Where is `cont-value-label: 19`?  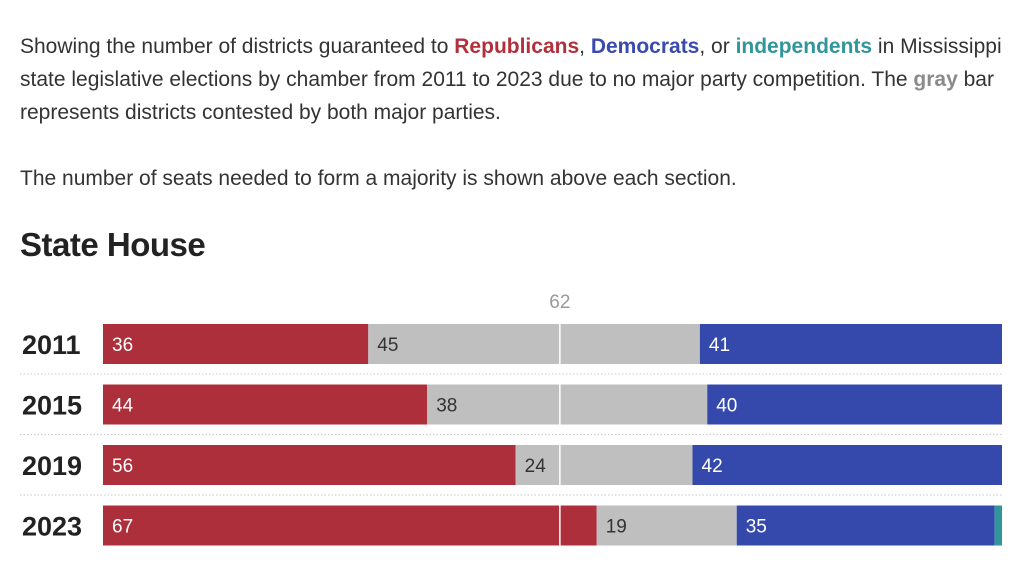
cont-value-label: 19 is located at coordinates (616, 527).